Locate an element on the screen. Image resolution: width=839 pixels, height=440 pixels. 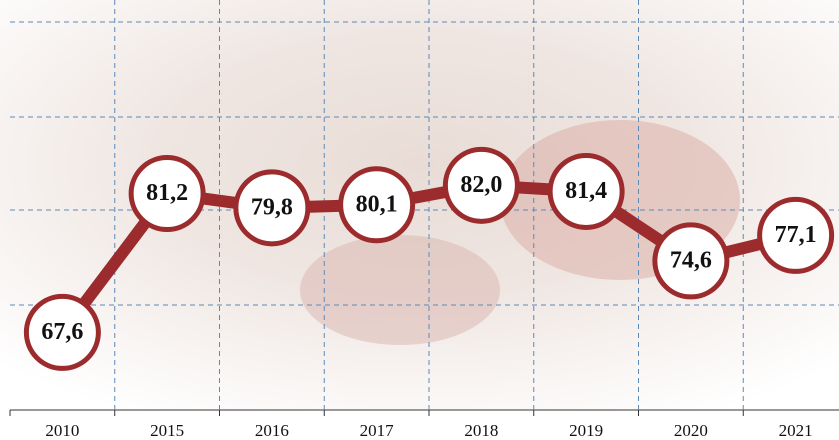
value-label: 80,1 is located at coordinates (377, 204).